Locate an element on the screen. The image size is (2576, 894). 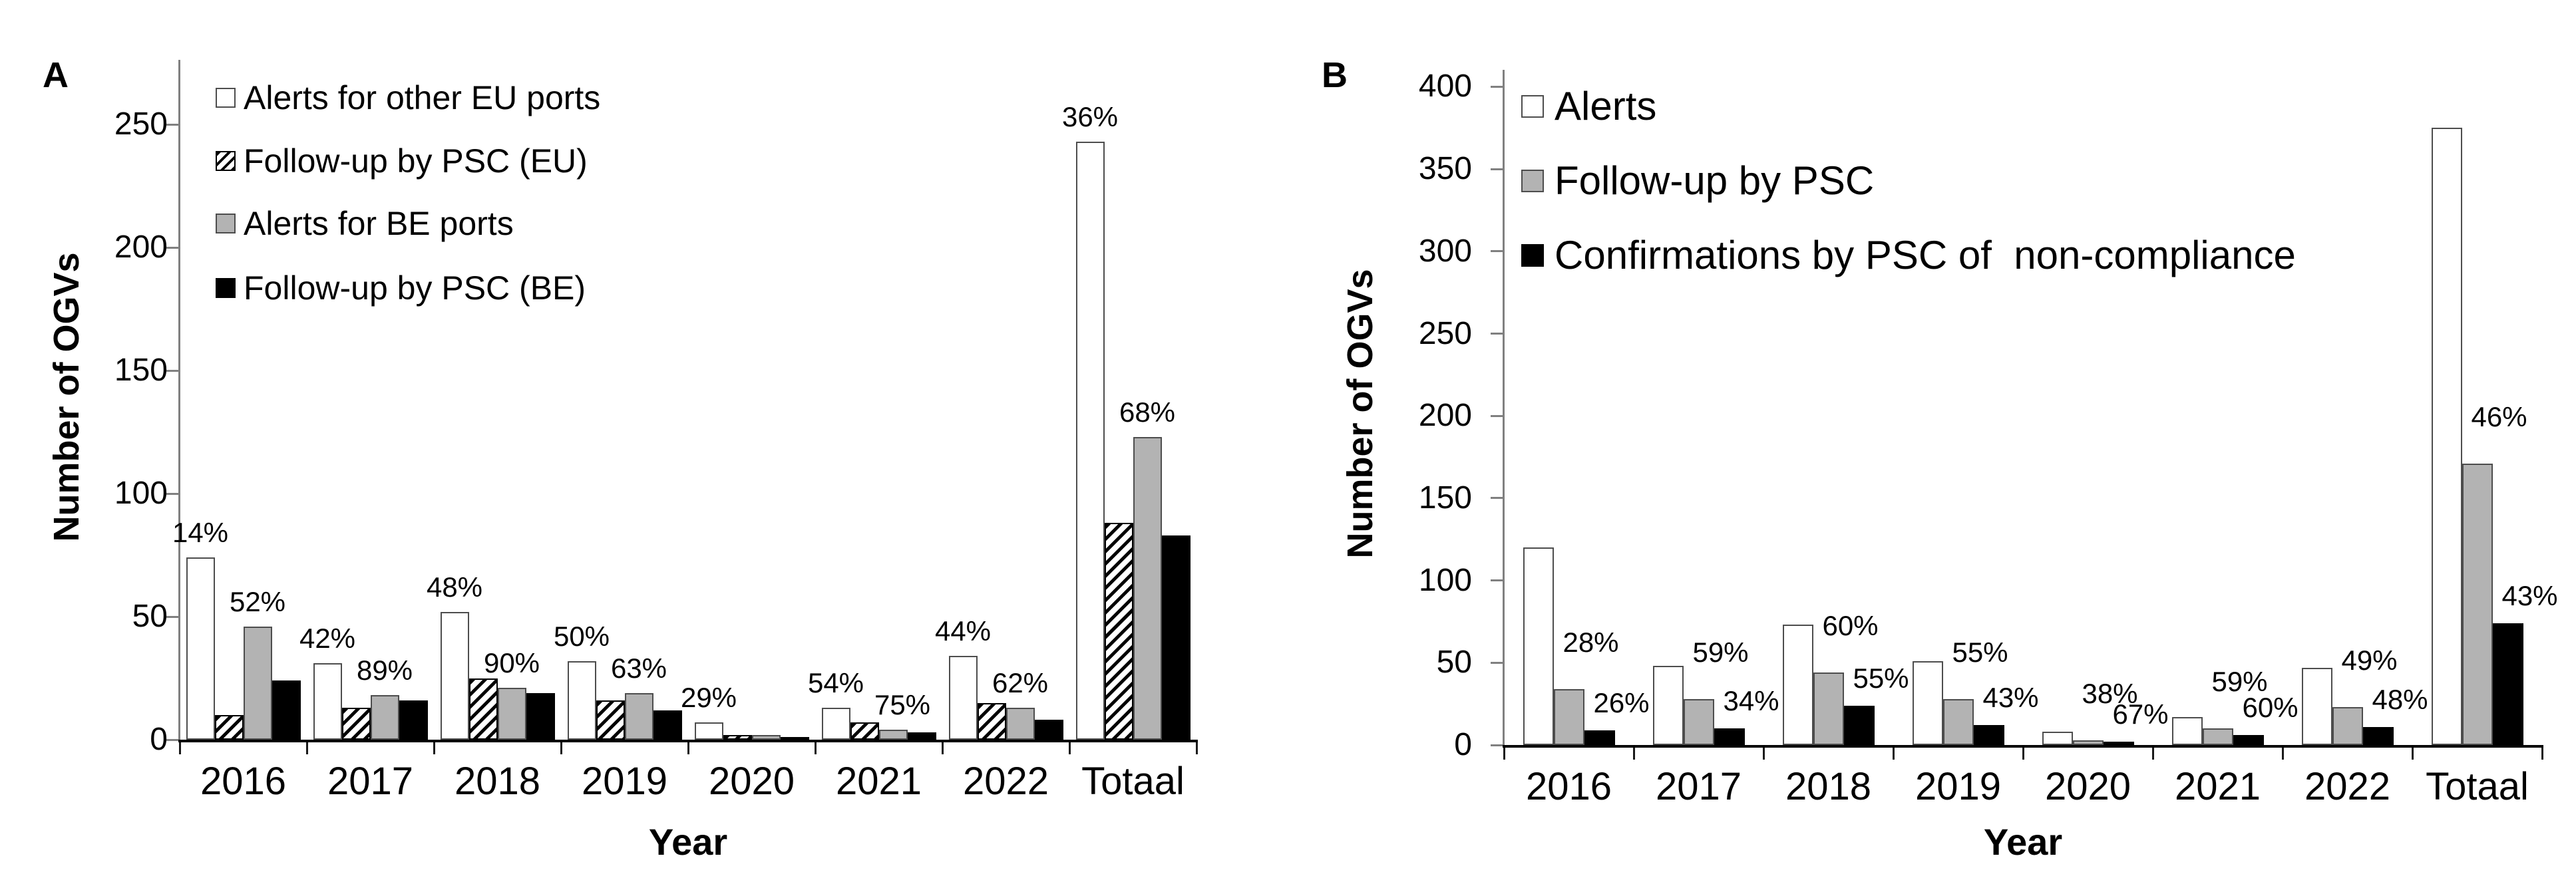
bar-b-2021-gray is located at coordinates (2217, 736).